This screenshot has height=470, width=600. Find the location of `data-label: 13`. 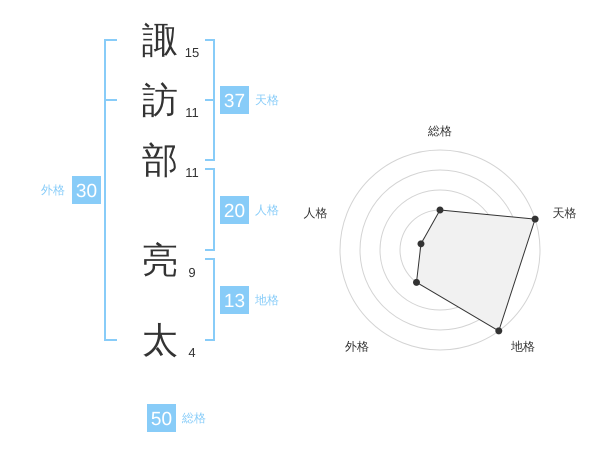

data-label: 13 is located at coordinates (235, 301).